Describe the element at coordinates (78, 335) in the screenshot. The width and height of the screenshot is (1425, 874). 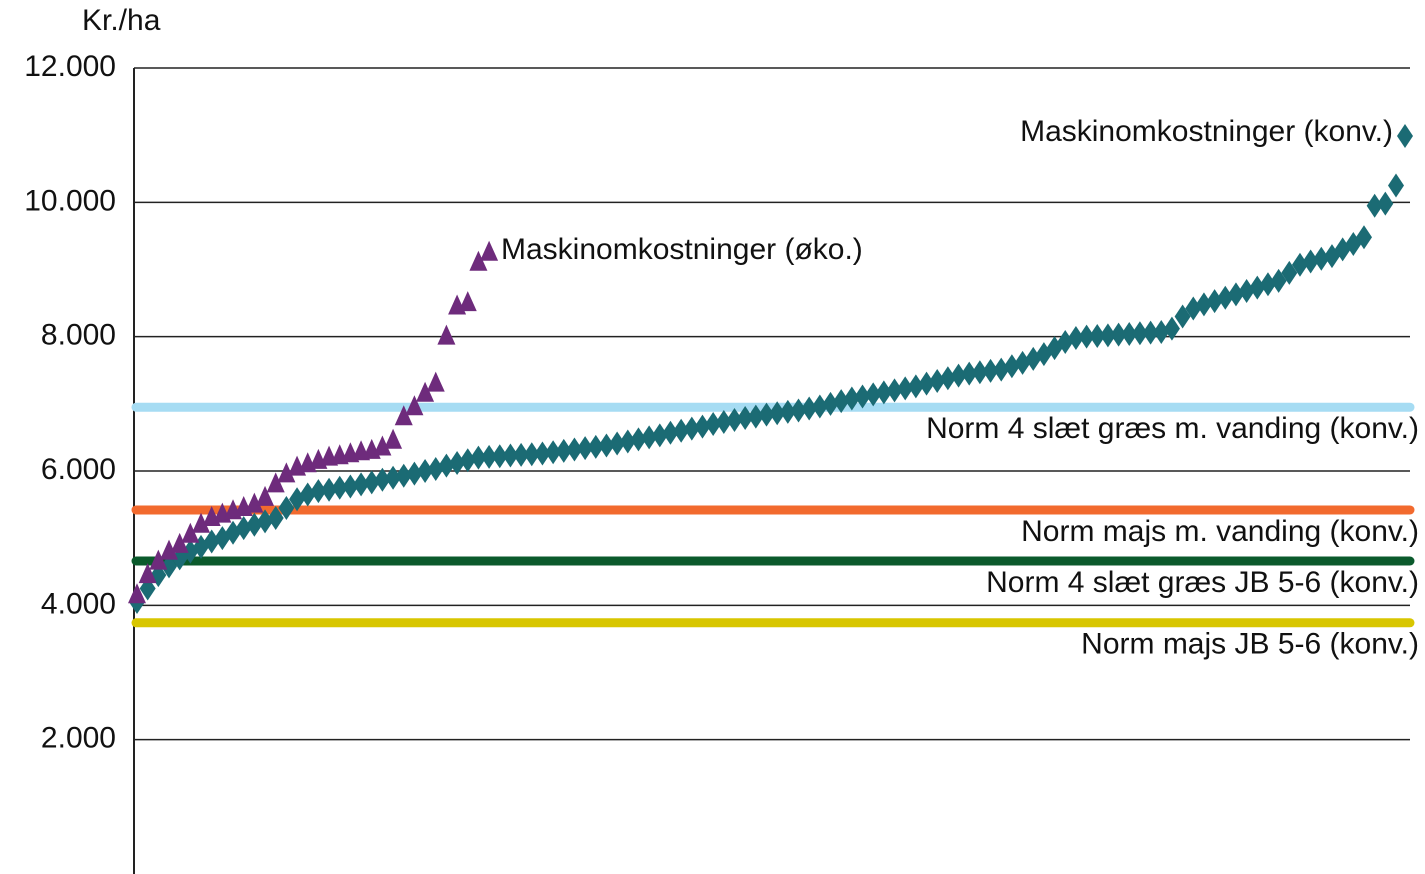
I see `y-tick-label: 8.000` at that location.